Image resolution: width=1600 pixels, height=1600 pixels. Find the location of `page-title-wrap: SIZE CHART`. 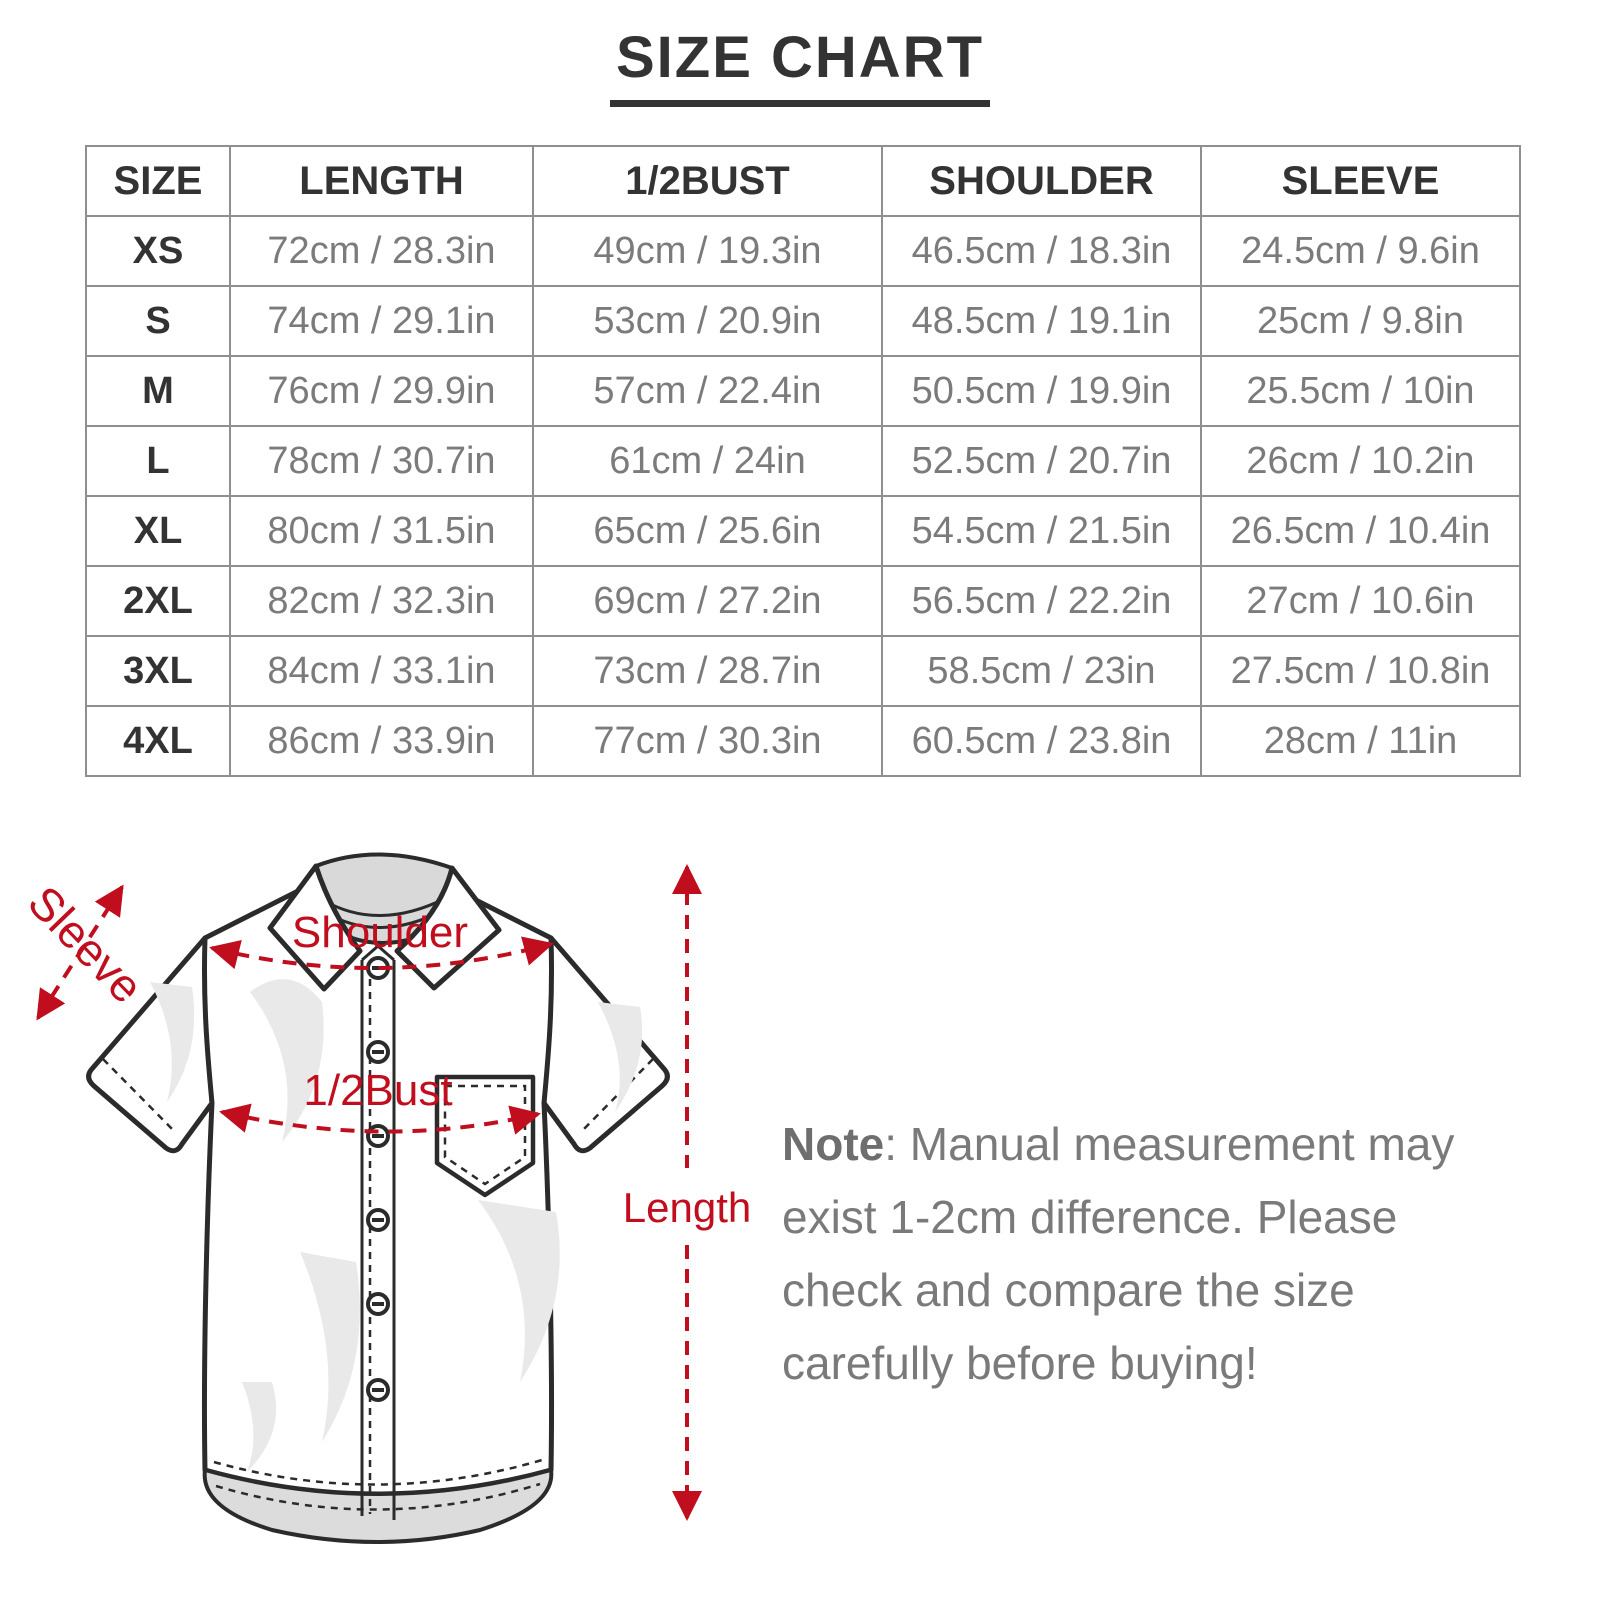

page-title-wrap: SIZE CHART is located at coordinates (800, 65).